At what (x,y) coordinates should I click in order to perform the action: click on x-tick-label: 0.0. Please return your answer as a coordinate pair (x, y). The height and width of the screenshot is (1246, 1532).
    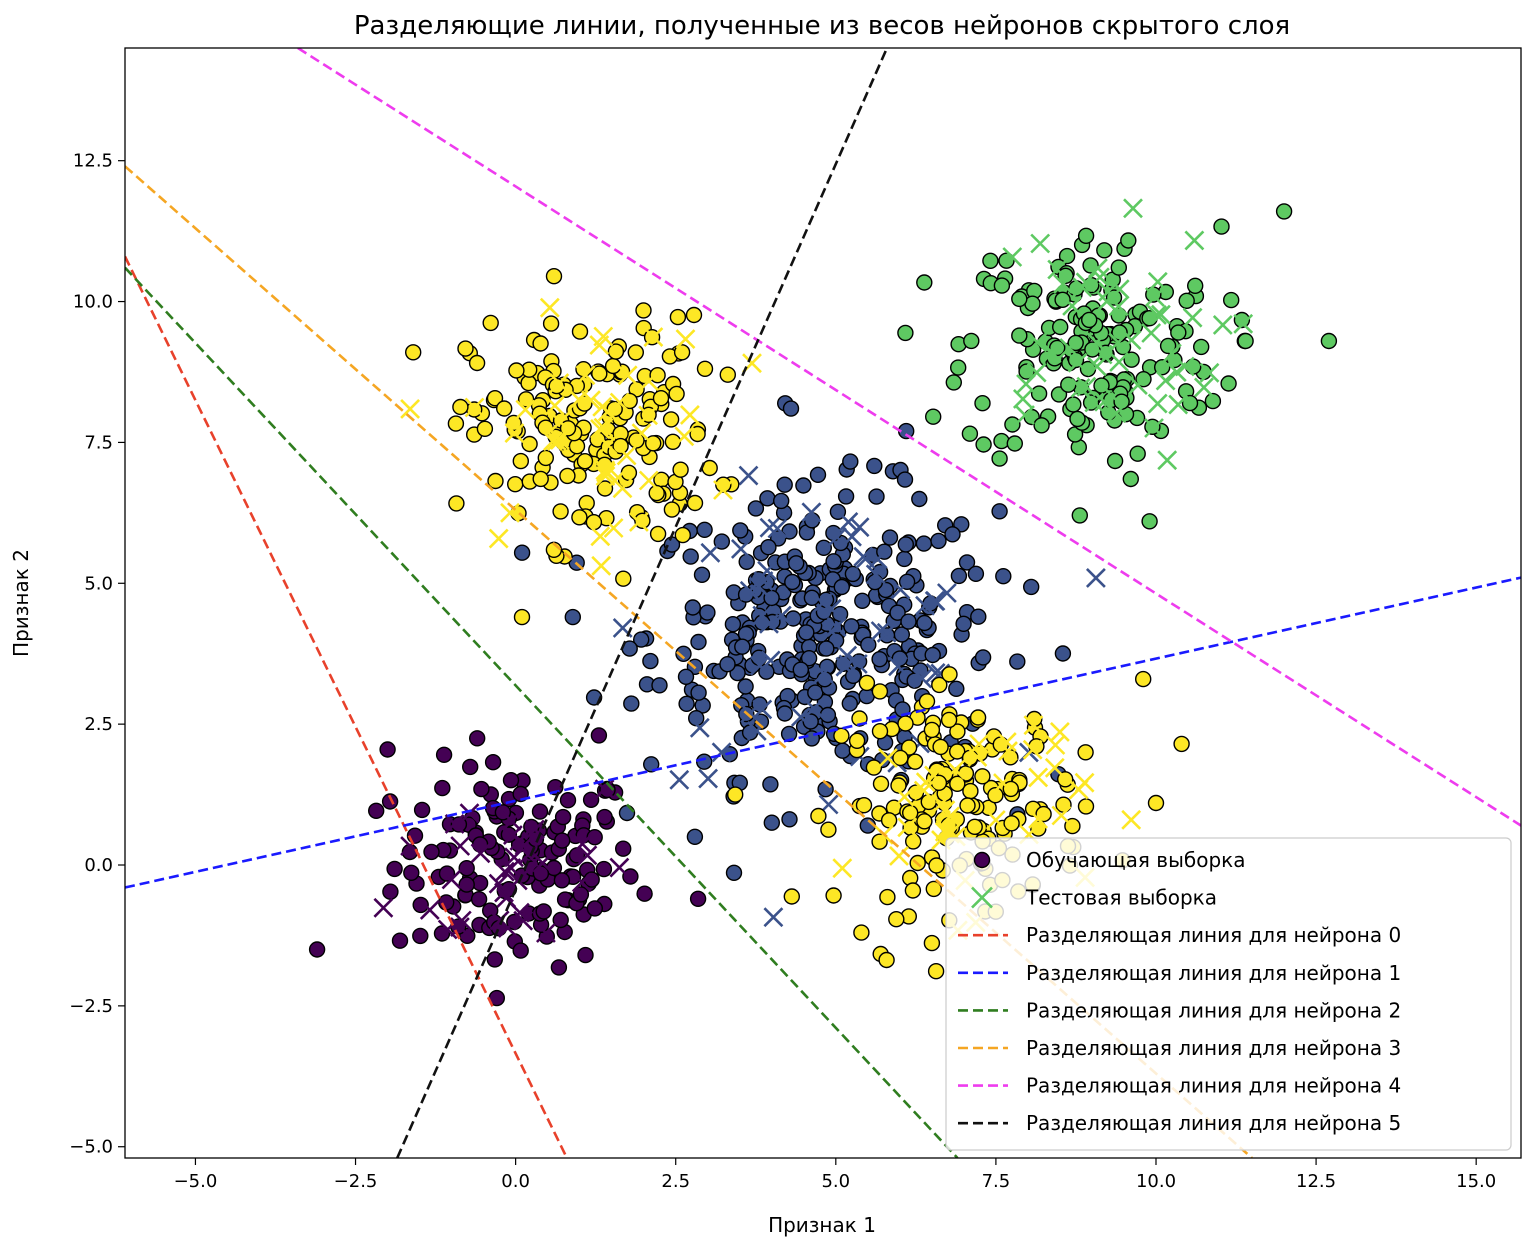
    Looking at the image, I should click on (515, 1181).